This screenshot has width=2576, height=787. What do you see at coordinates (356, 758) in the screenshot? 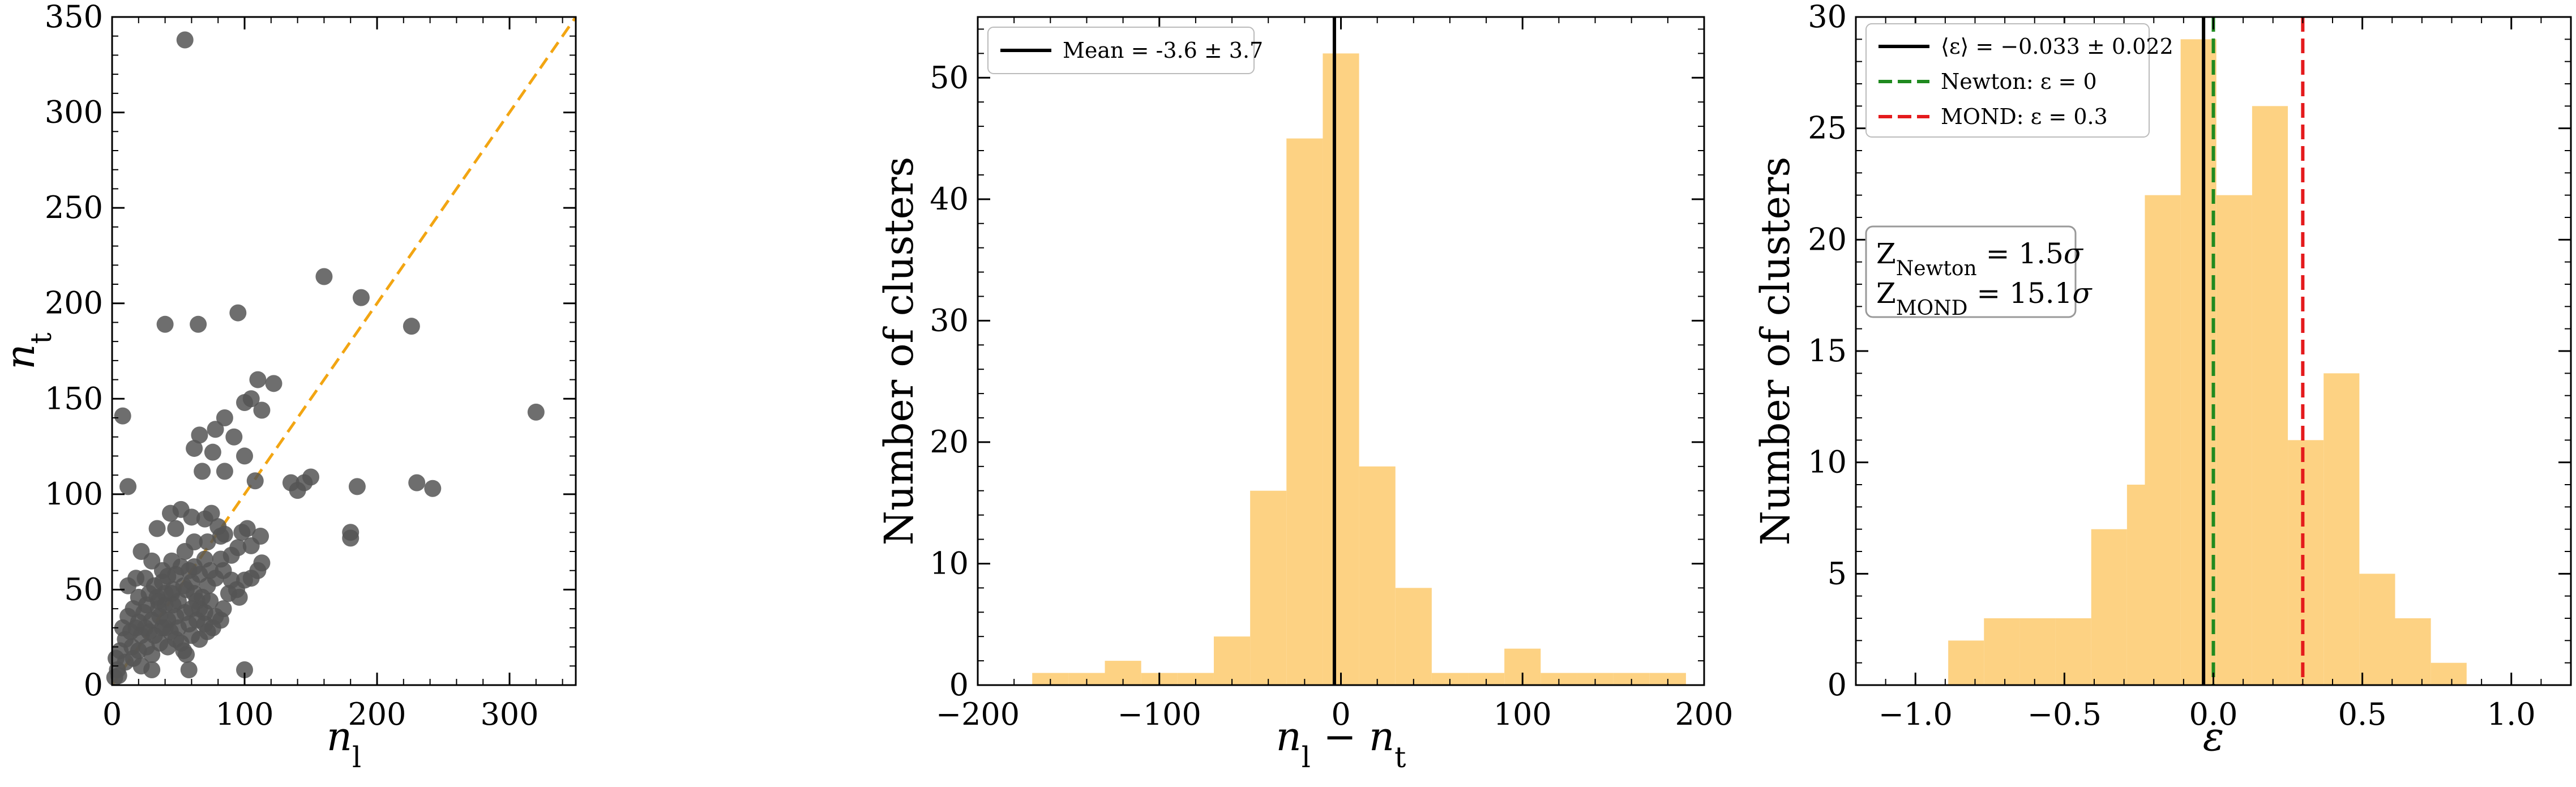
I see `label-part: l` at bounding box center [356, 758].